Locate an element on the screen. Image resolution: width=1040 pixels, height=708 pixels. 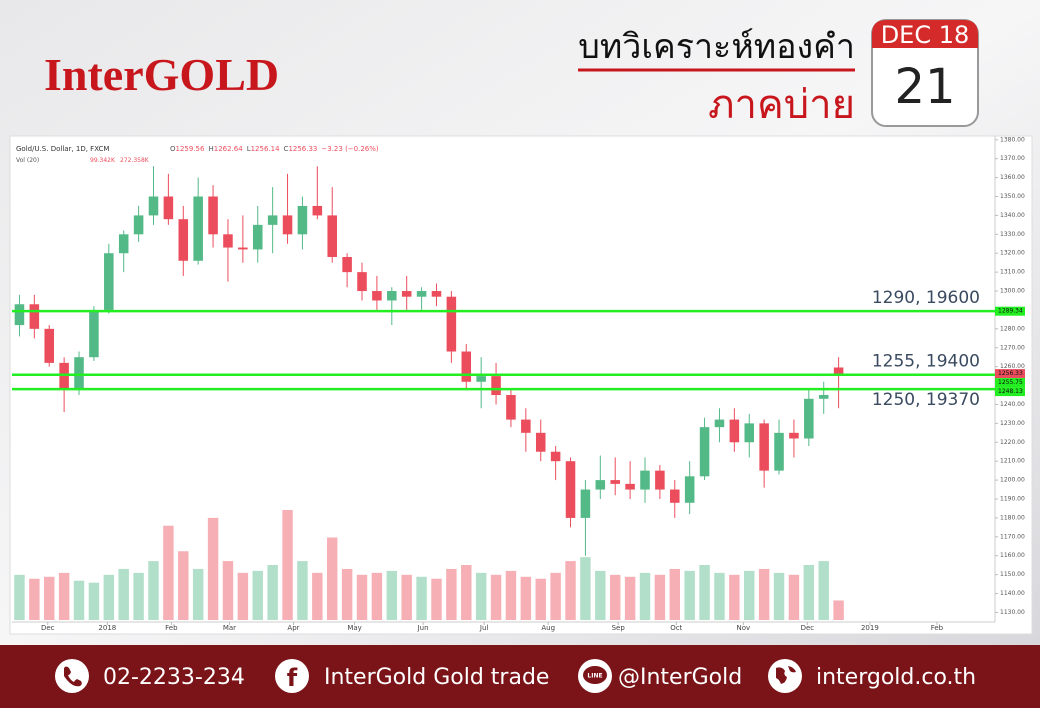
x-tick-label: Mar is located at coordinates (229, 628).